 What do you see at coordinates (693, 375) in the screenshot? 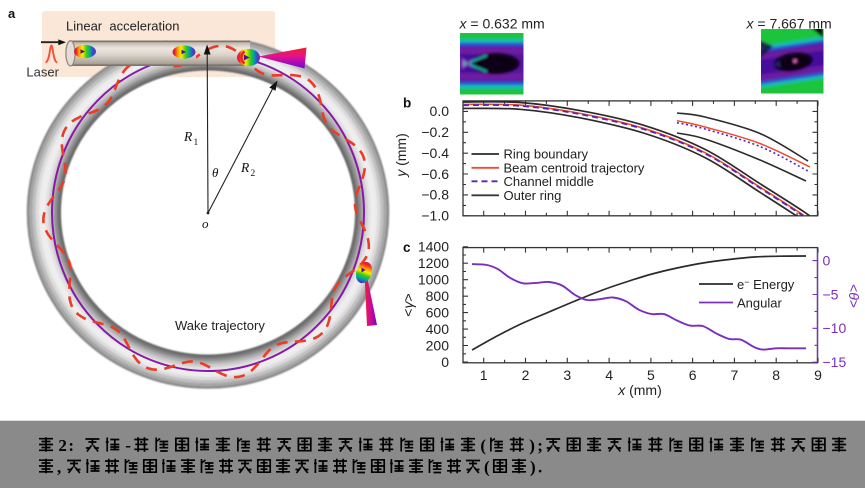
I see `svg-text: 6` at bounding box center [693, 375].